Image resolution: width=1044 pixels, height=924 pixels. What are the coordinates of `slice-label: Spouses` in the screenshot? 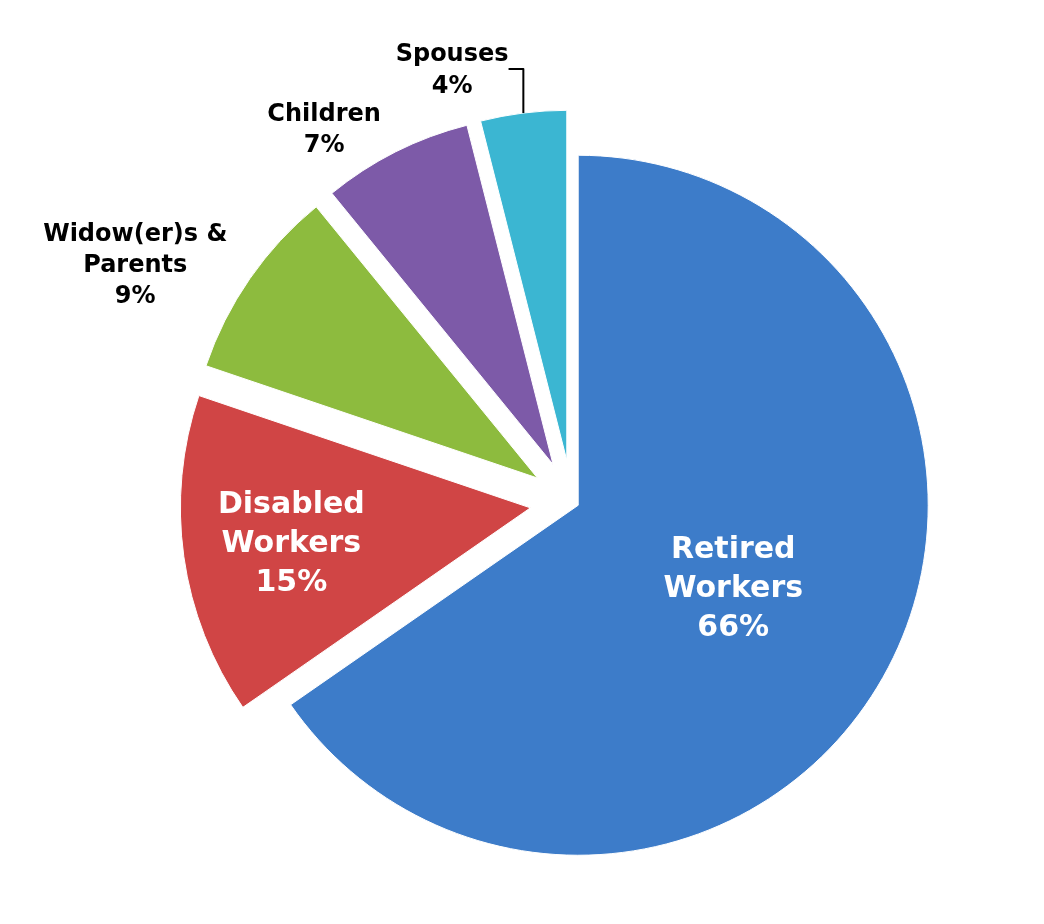 It's located at (452, 53).